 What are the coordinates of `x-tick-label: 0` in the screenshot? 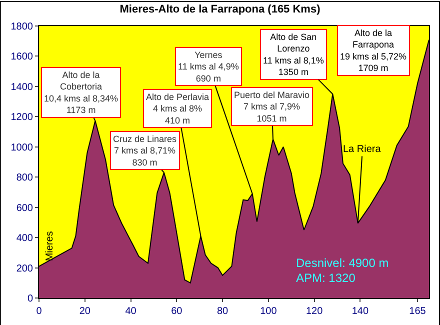 It's located at (39, 311).